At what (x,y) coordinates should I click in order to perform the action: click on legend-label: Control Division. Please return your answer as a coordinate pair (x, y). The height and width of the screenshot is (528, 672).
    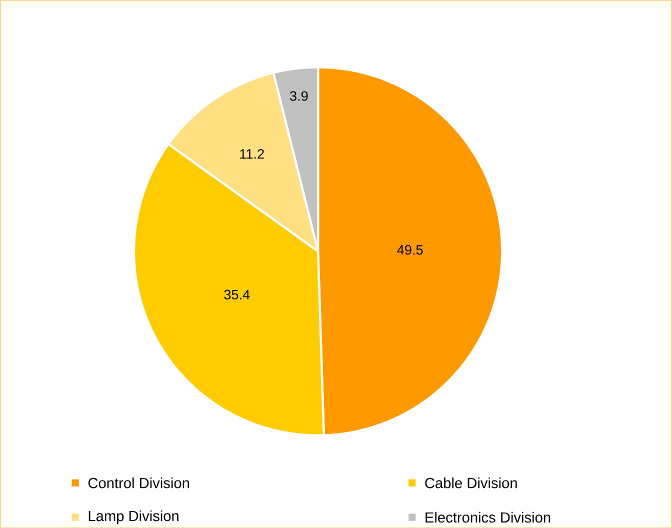
    Looking at the image, I should click on (138, 482).